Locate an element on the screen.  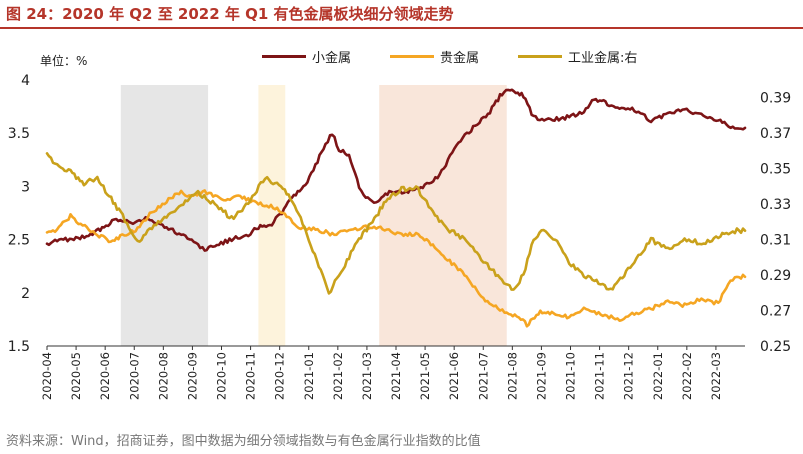
source-note: 资料来源：Wind，招商证券，图中数据为细分领域指数与有色金属行业指数的比值 is located at coordinates (243, 441).